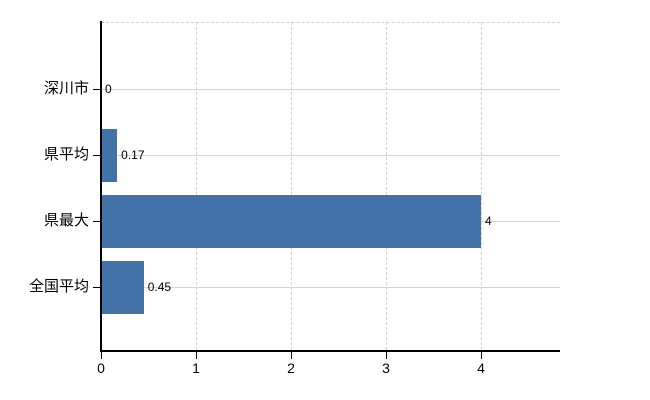 This screenshot has height=400, width=650. Describe the element at coordinates (386, 368) in the screenshot. I see `x-tick-label: 3` at that location.